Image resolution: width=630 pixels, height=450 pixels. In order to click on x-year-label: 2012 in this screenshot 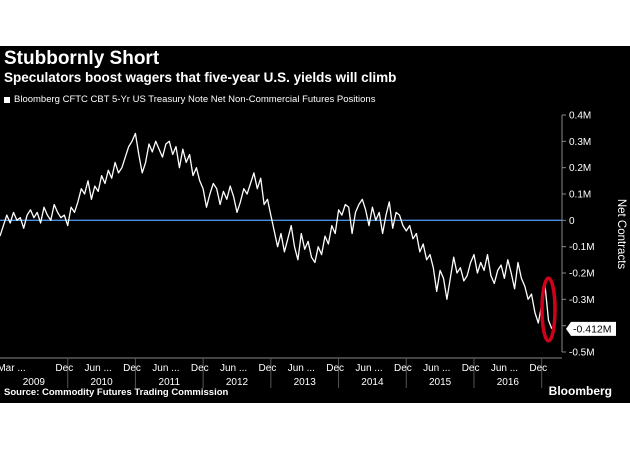, I will do `click(237, 382)`.